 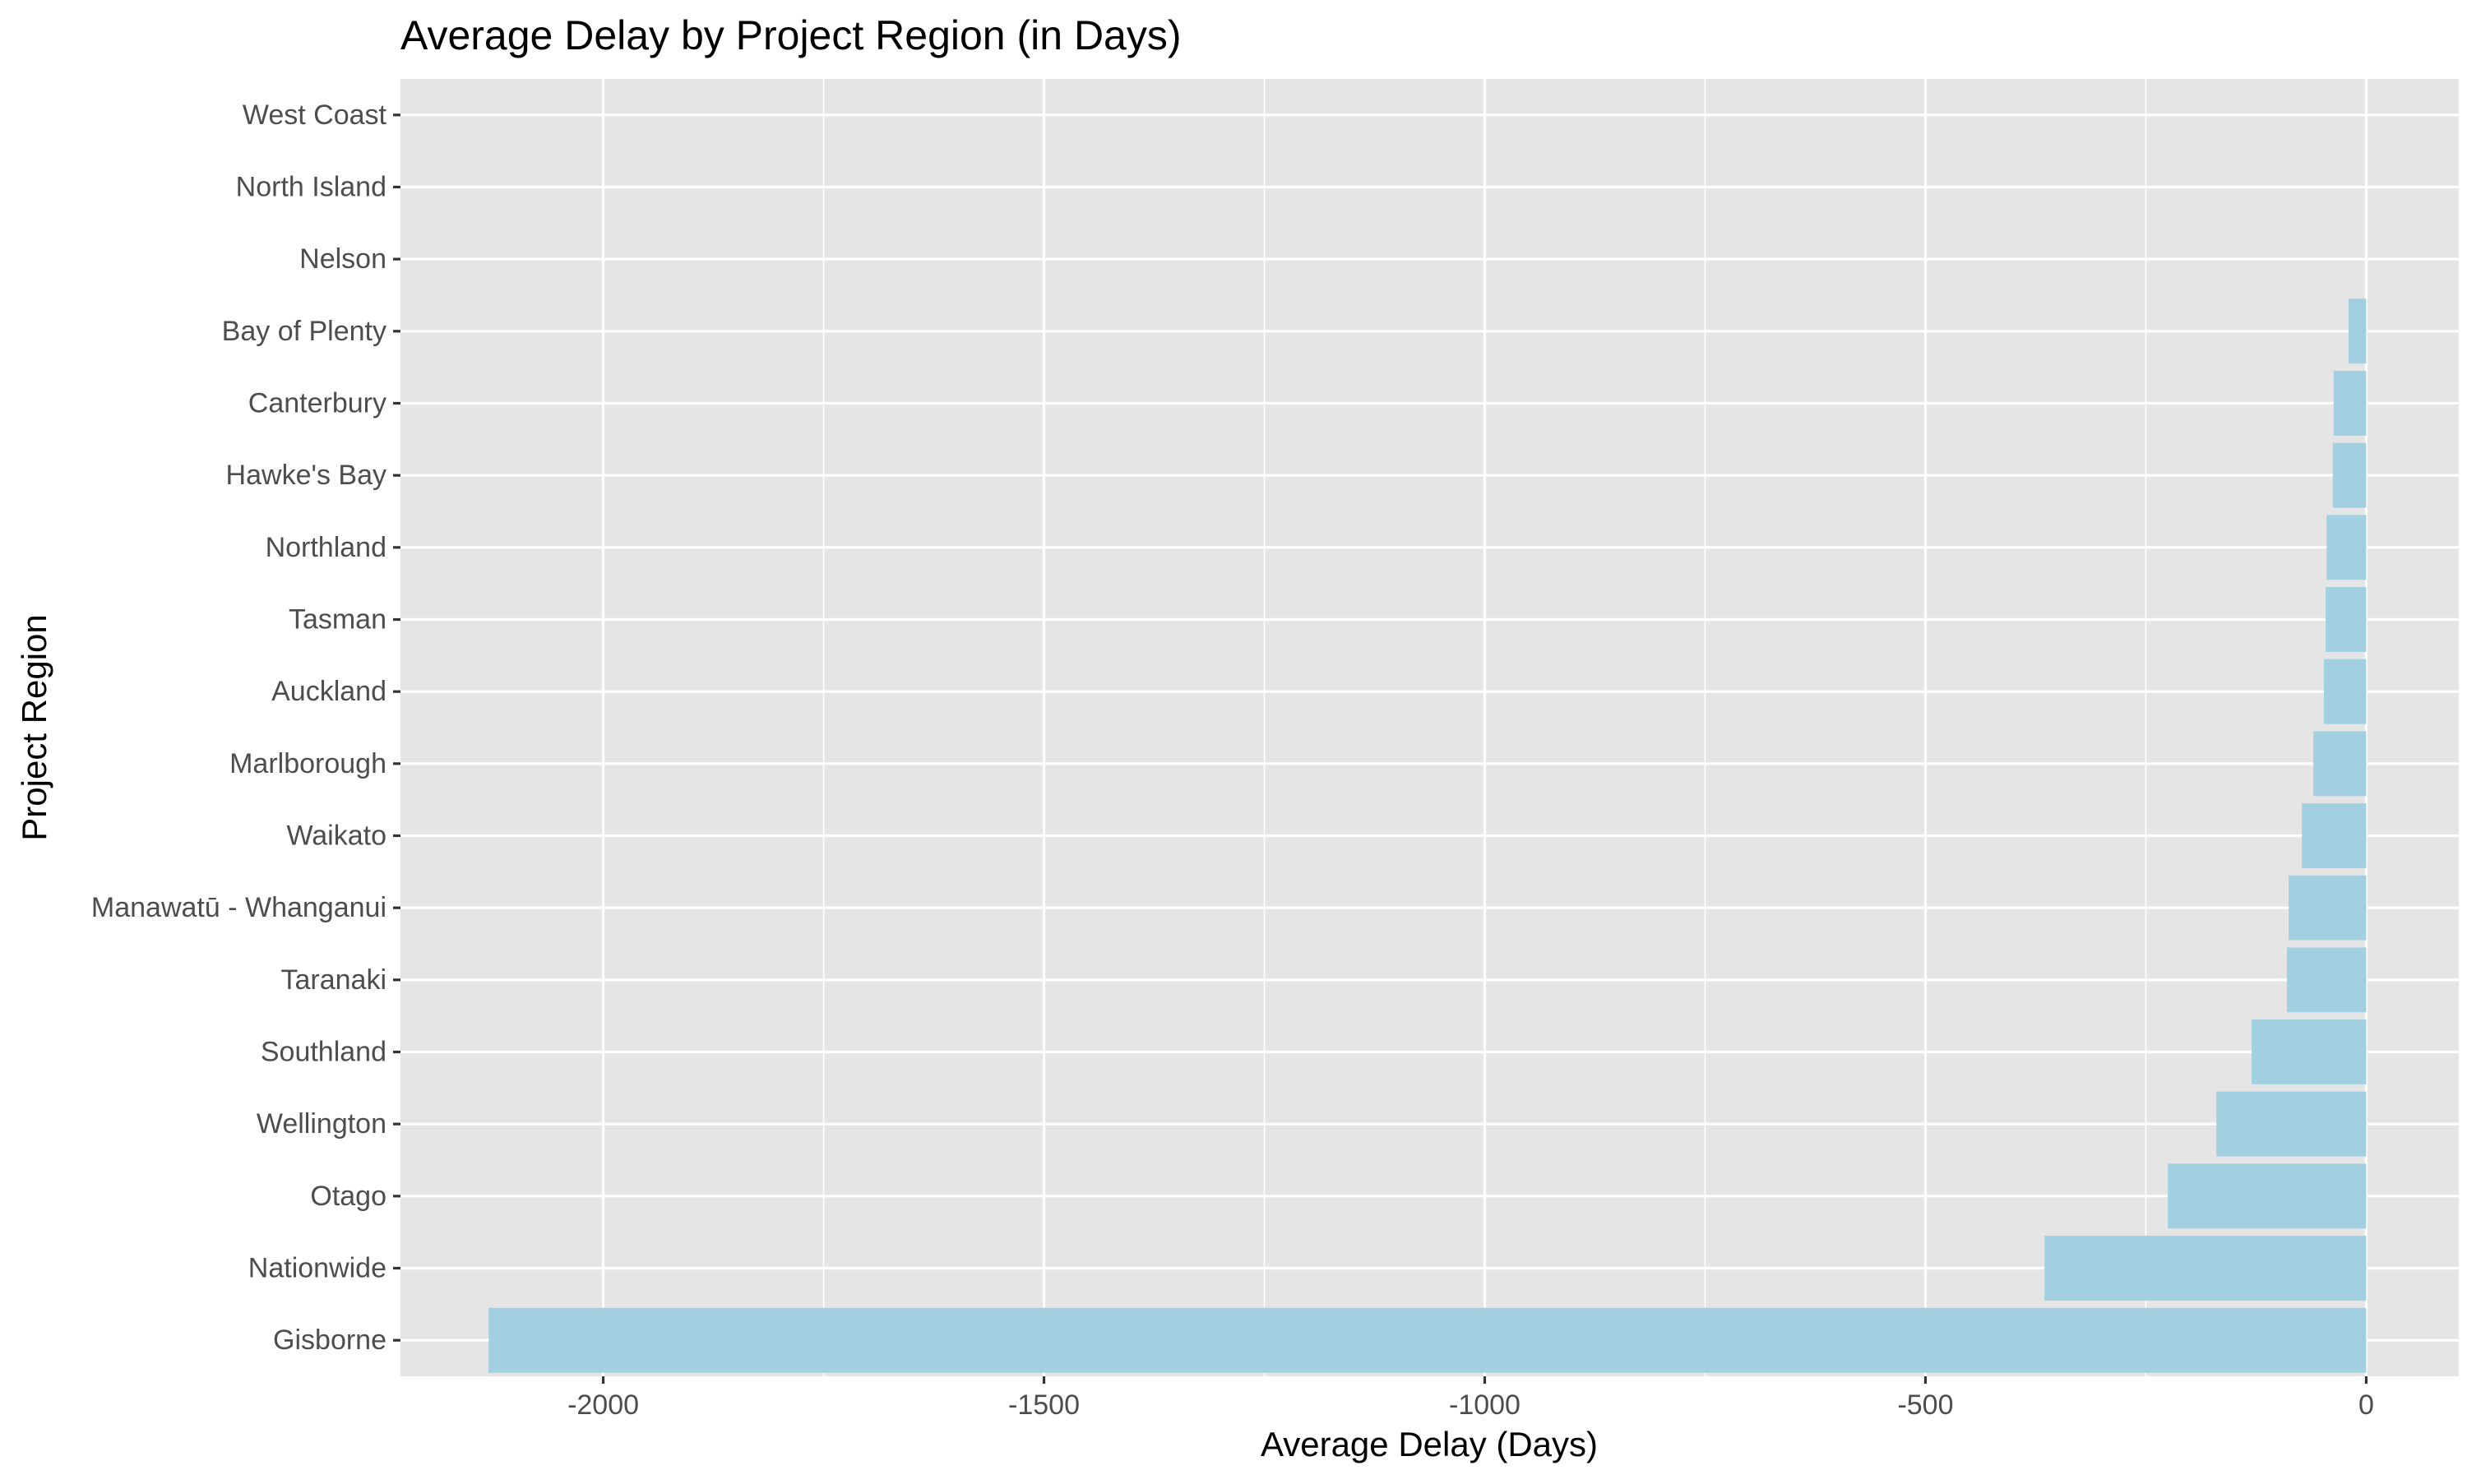 I want to click on y-tick-label: Taranaki, so click(x=333, y=980).